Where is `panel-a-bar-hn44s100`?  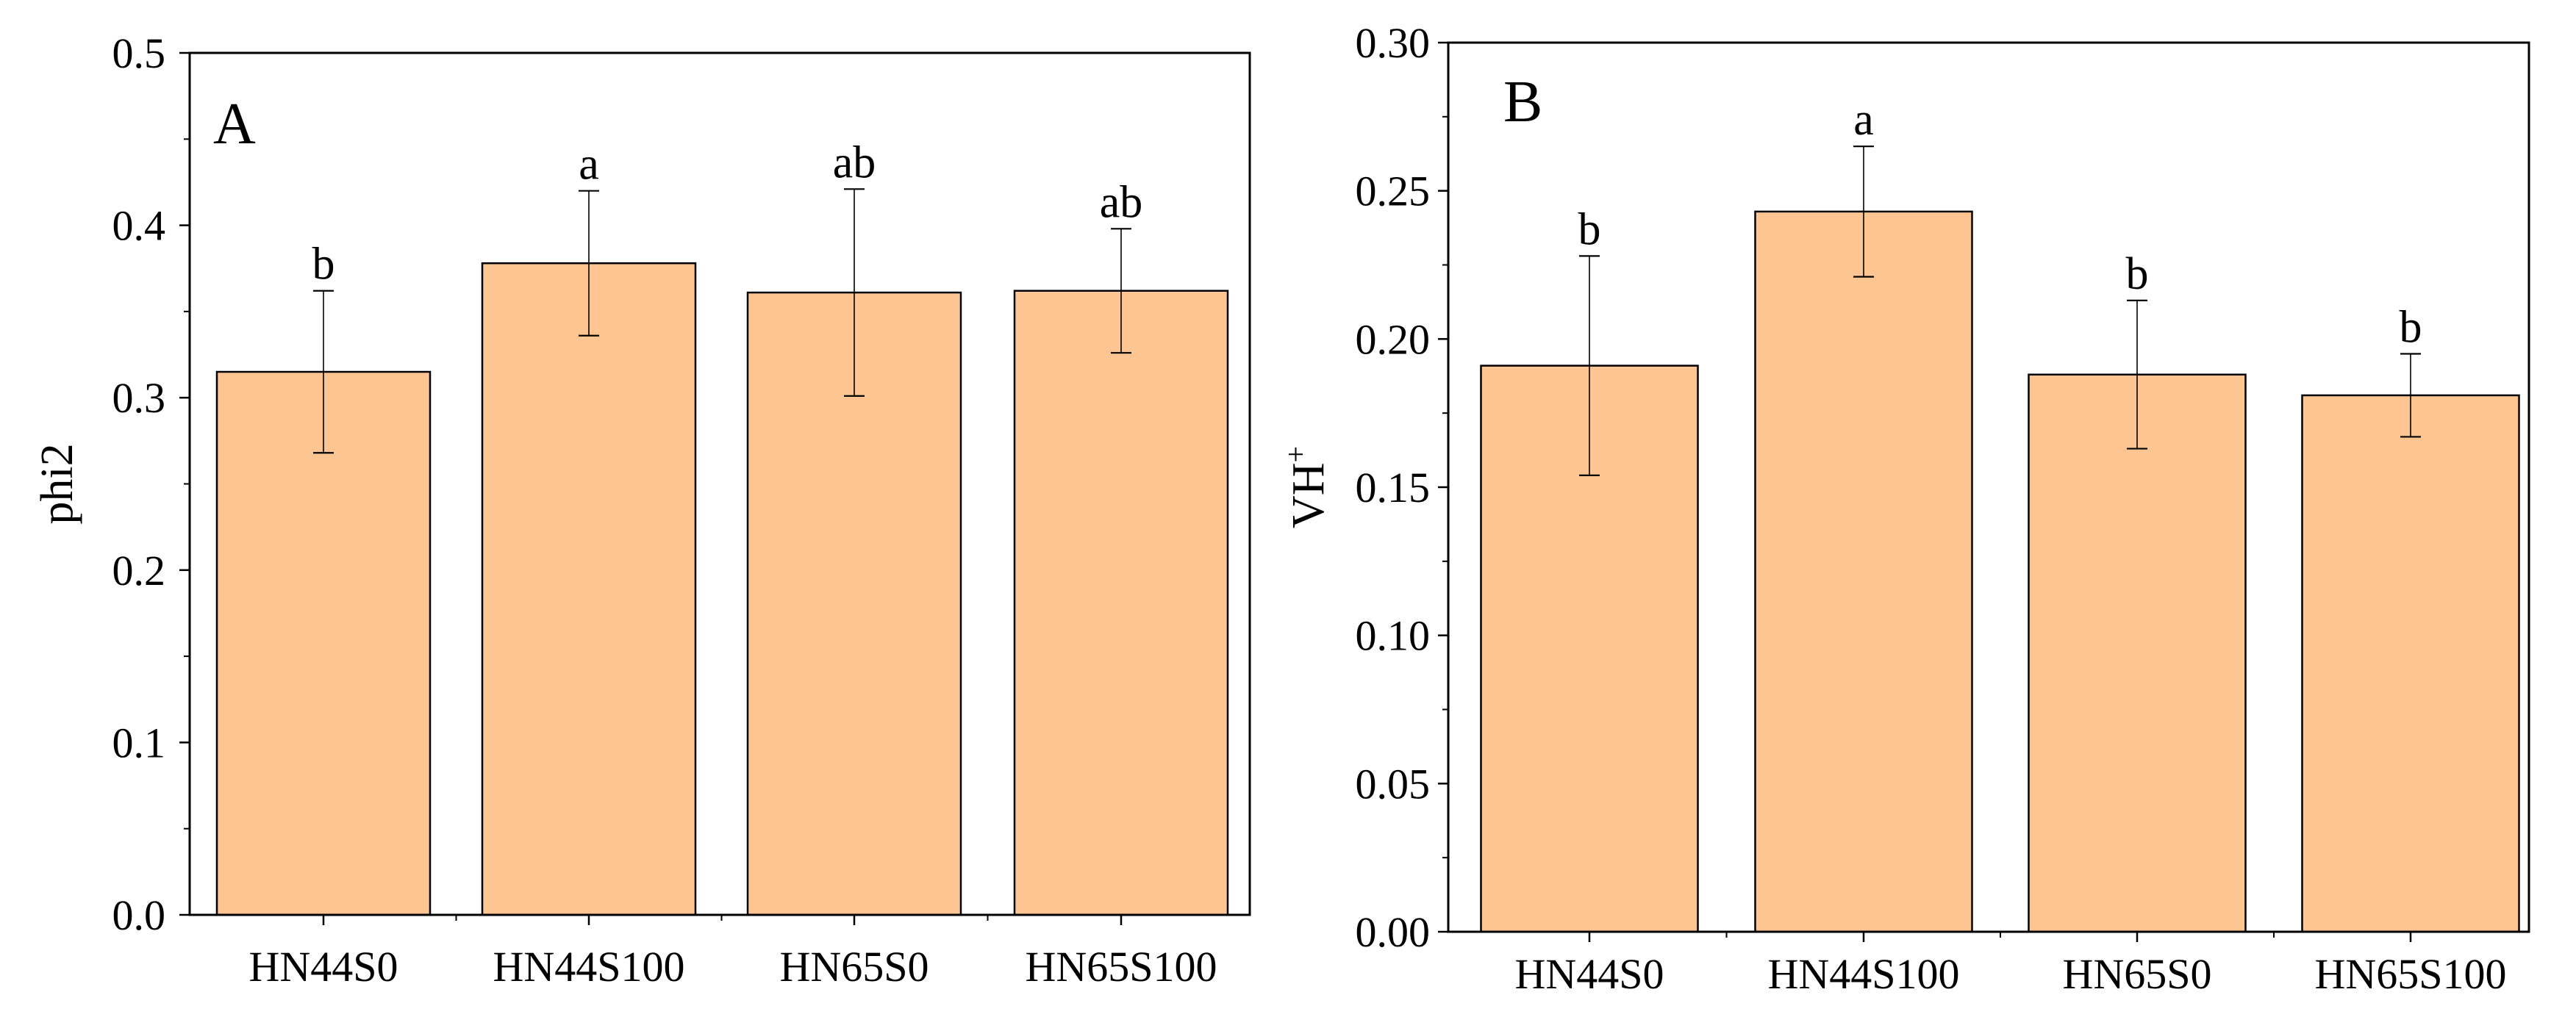 panel-a-bar-hn44s100 is located at coordinates (589, 589).